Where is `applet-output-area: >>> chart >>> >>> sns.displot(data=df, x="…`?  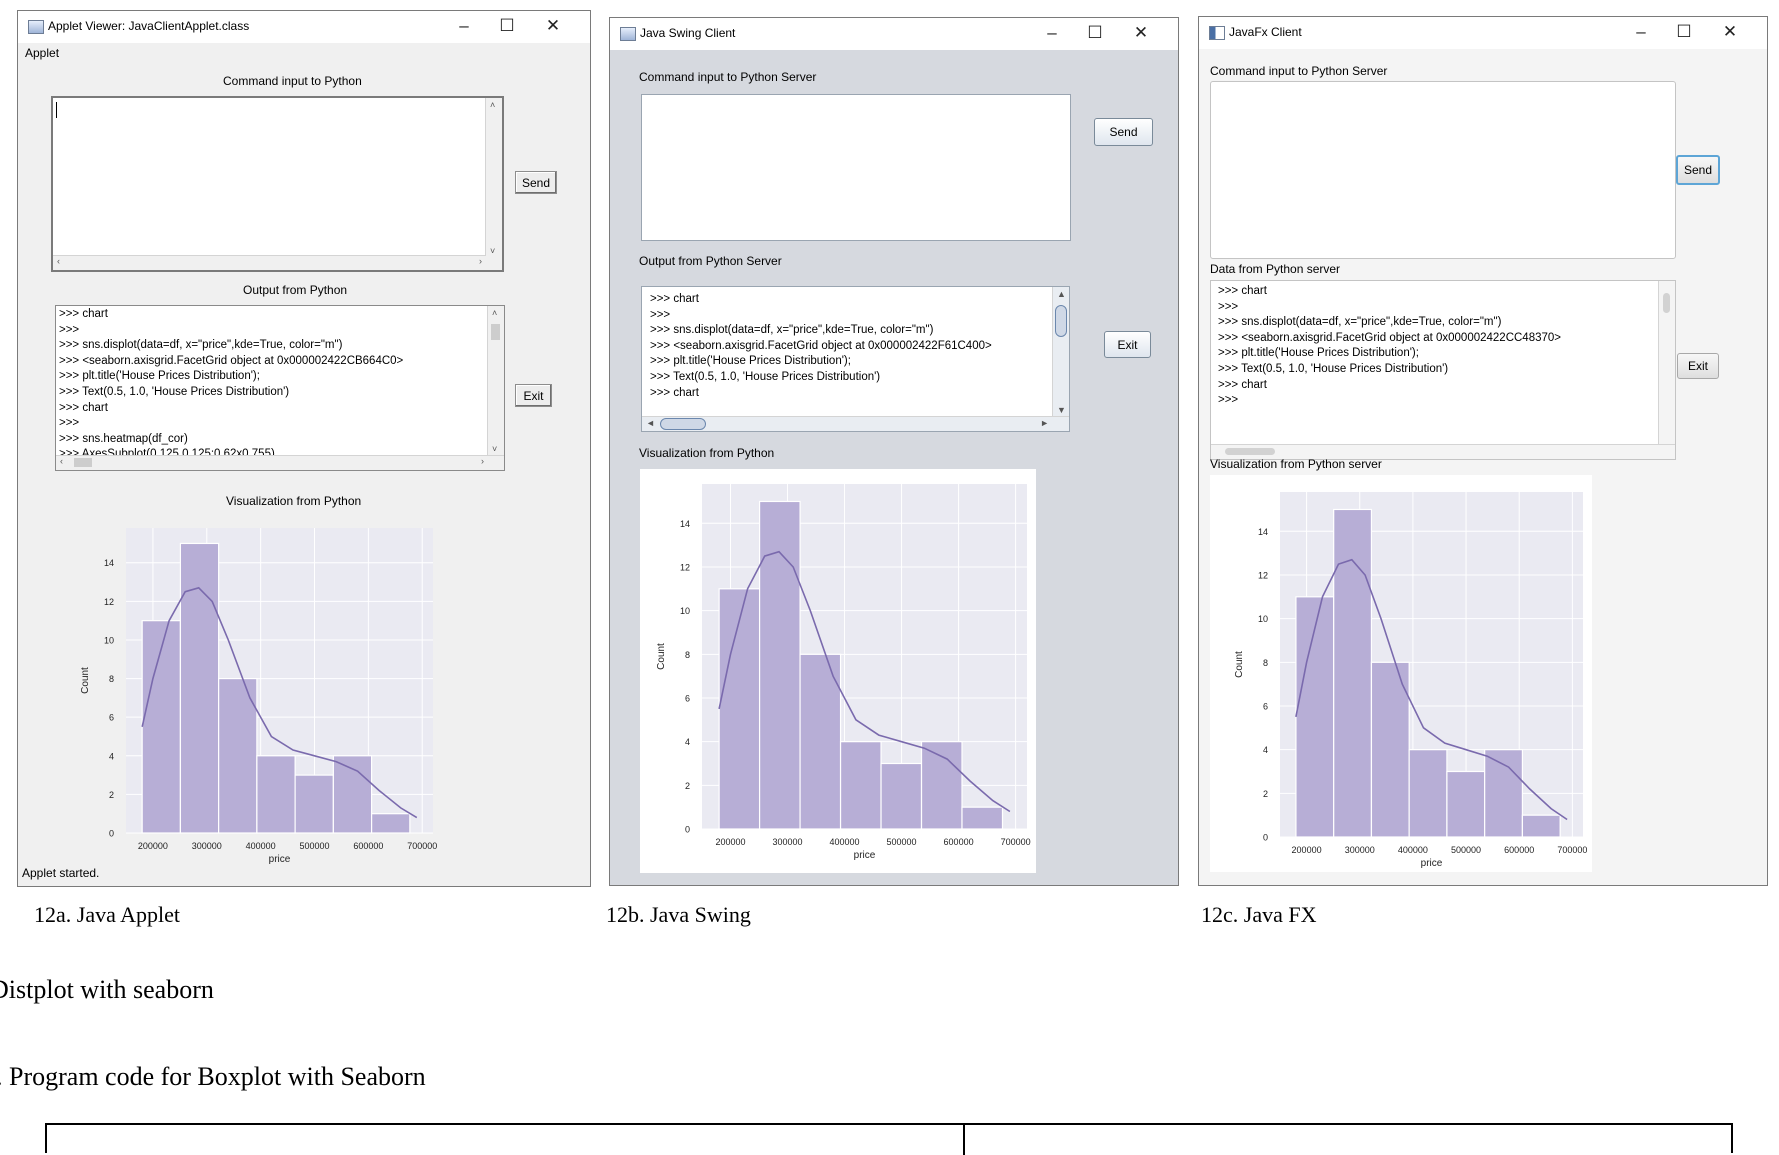
applet-output-area: >>> chart >>> >>> sns.displot(data=df, x="… is located at coordinates (280, 388).